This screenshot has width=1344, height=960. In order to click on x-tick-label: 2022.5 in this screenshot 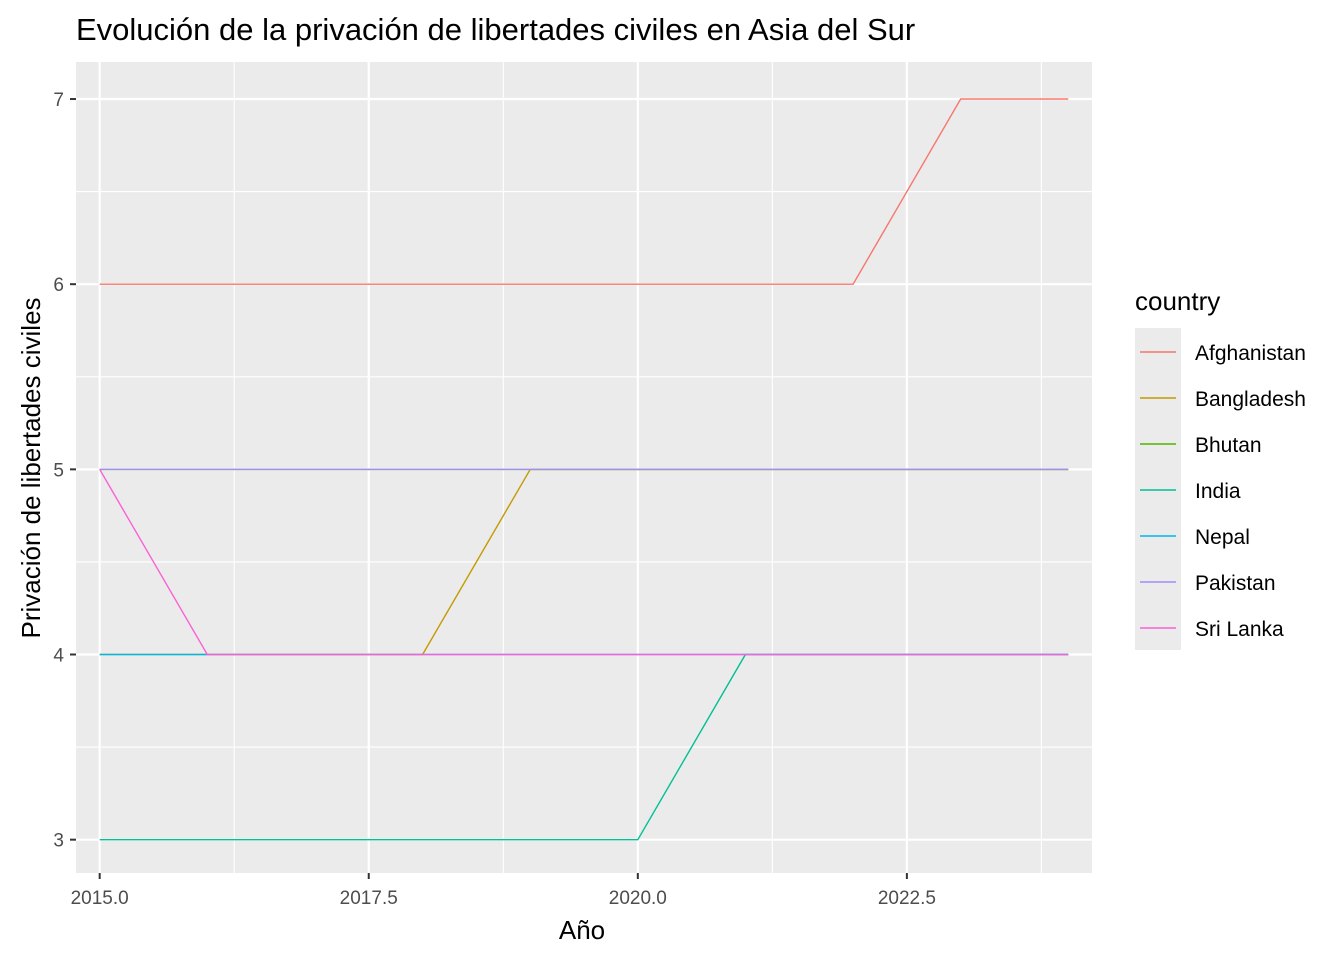, I will do `click(907, 898)`.